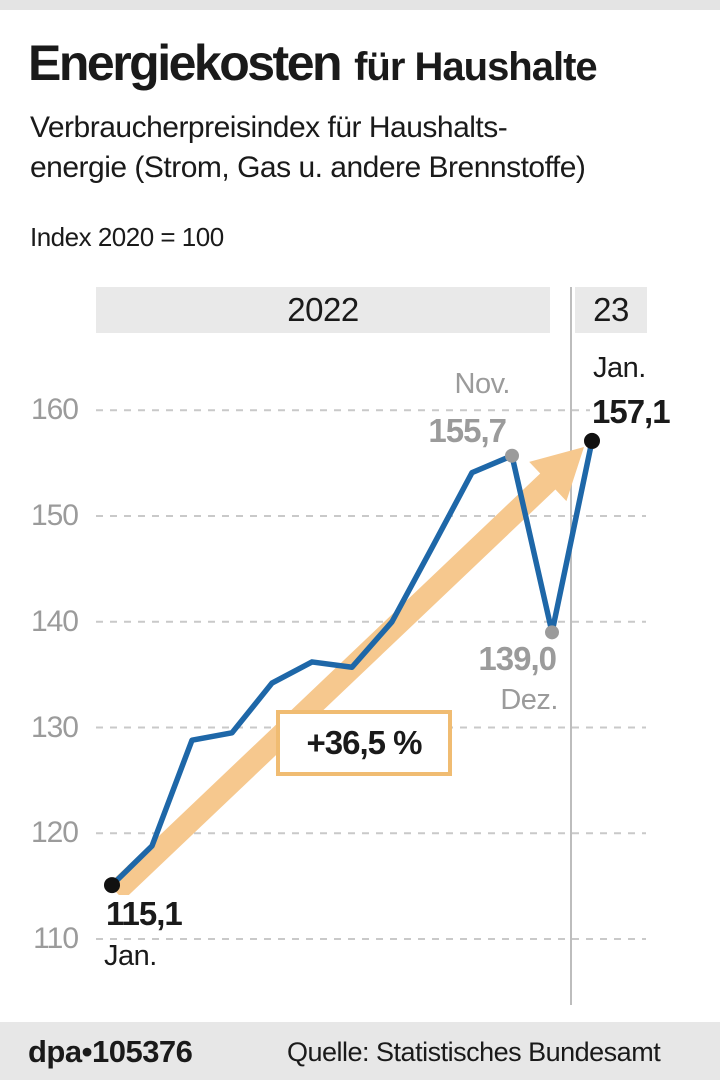 This screenshot has height=1080, width=720. What do you see at coordinates (631, 412) in the screenshot?
I see `annotation-jan23-value: 157,1` at bounding box center [631, 412].